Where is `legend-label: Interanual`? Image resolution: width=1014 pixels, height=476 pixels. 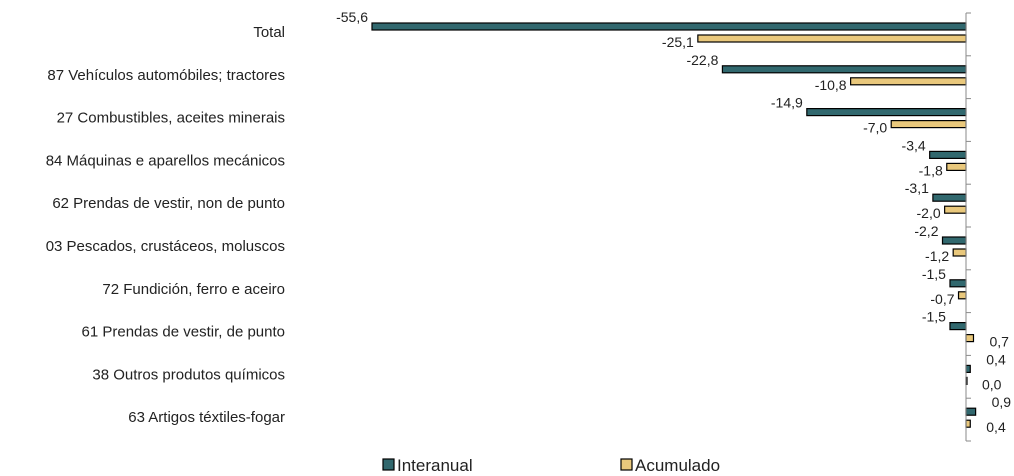
legend-label: Interanual is located at coordinates (435, 465).